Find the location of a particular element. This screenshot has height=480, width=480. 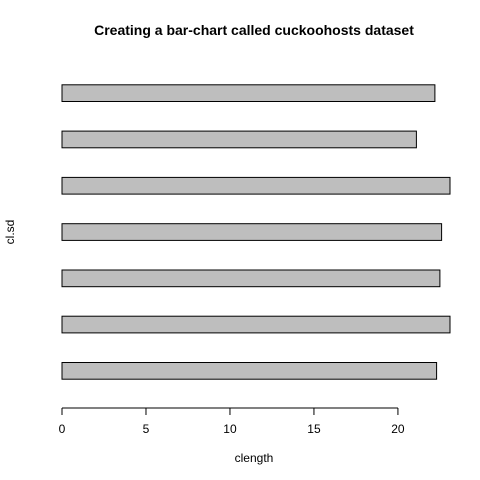

x-tick-label: 15 is located at coordinates (314, 429).